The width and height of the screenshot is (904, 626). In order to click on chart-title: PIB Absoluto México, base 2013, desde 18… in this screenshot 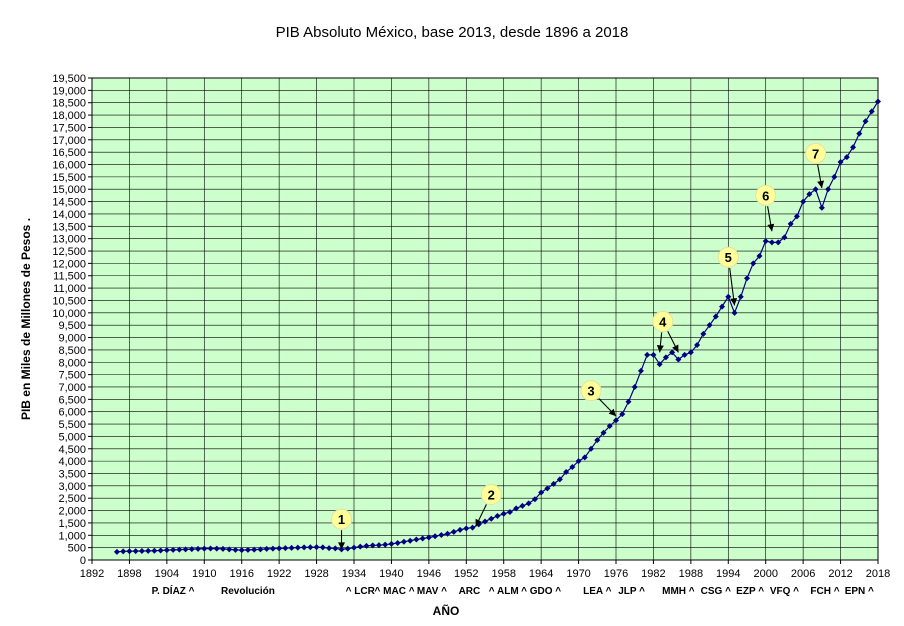, I will do `click(452, 32)`.